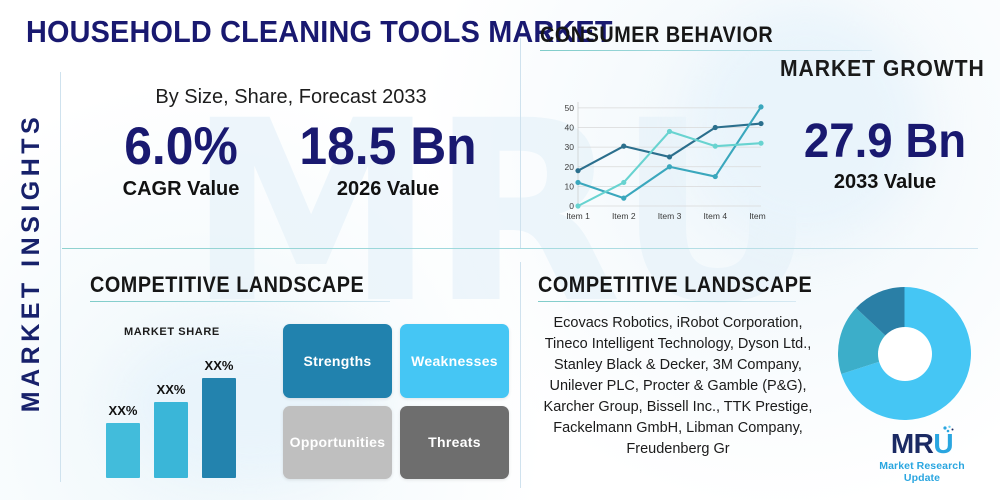 This screenshot has width=1000, height=500. I want to click on logo-mark-prefix: MR, so click(912, 443).